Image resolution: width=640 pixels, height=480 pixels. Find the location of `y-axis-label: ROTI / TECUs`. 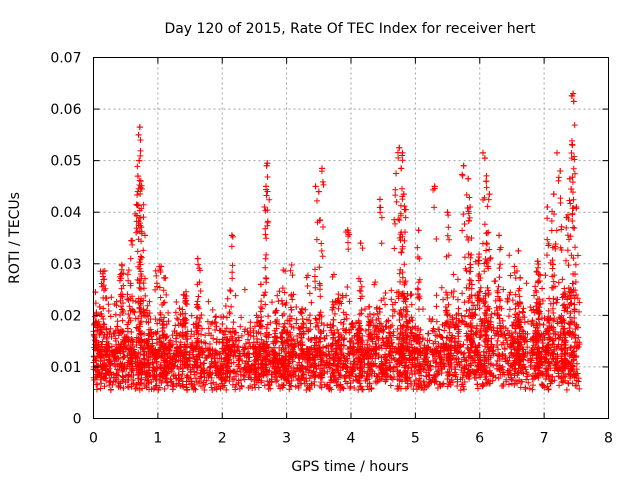

y-axis-label: ROTI / TECUs is located at coordinates (15, 238).